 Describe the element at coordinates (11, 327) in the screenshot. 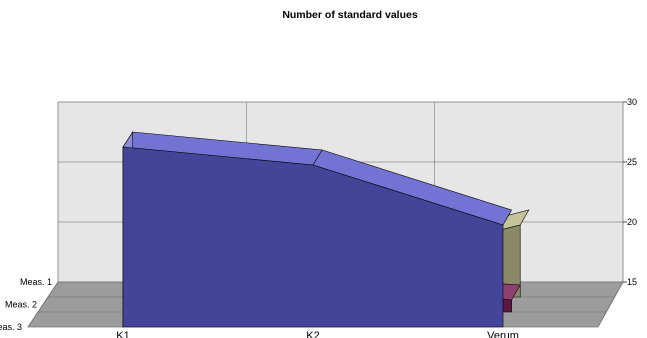

I see `depth-tick-label: Meas. 3` at that location.